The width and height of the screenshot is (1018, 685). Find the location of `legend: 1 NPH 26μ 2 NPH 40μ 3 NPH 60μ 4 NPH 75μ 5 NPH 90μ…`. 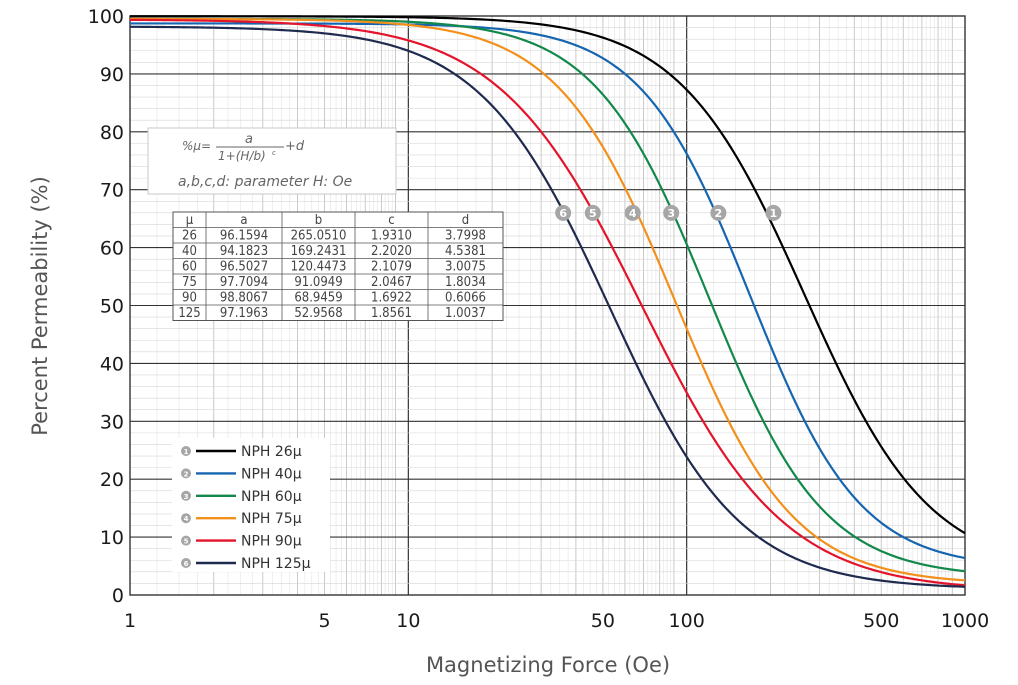

legend: 1 NPH 26μ 2 NPH 40μ 3 NPH 60μ 4 NPH 75μ 5 NPH 90μ… is located at coordinates (251, 505).